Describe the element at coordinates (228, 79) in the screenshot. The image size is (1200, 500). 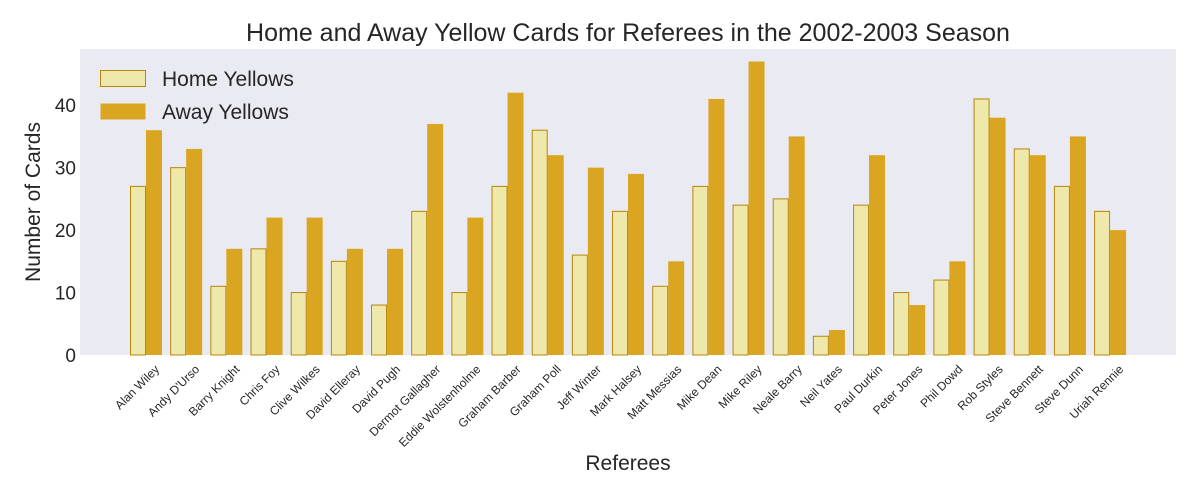
I see `legend-label-home: Home Yellows` at that location.